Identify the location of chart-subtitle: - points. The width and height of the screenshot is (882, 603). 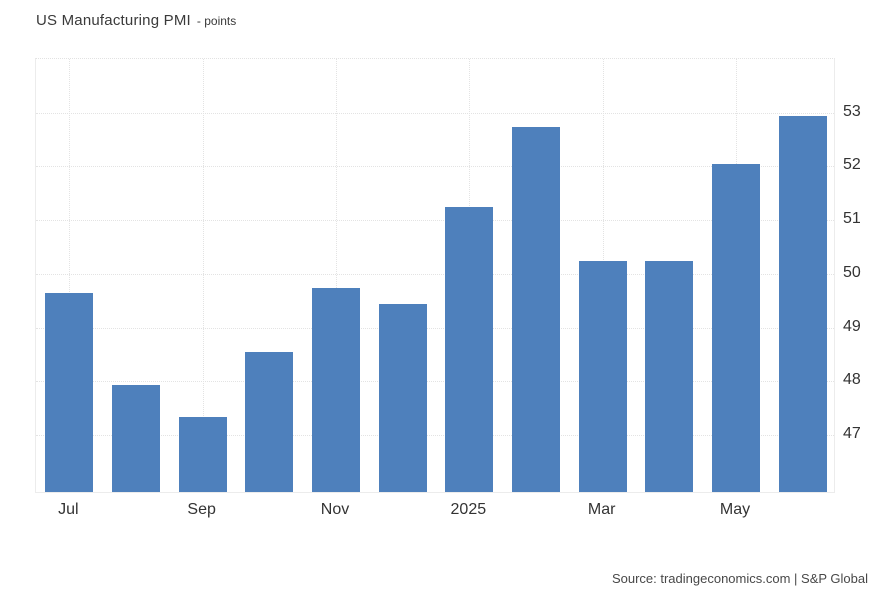
(216, 21).